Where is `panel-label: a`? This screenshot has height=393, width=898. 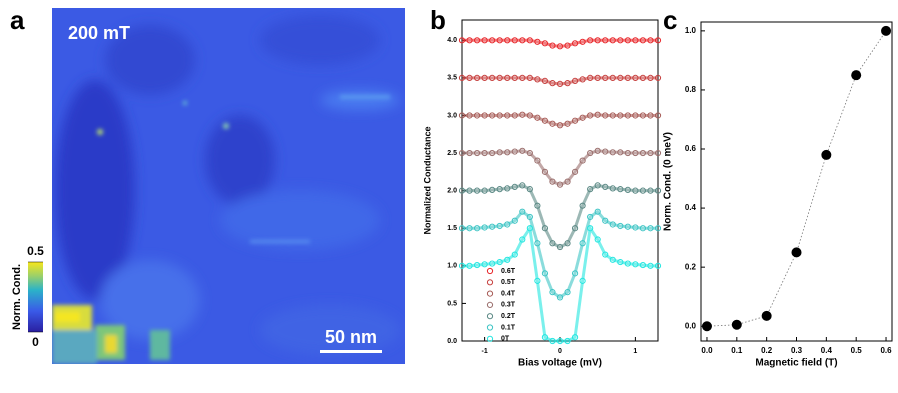 panel-label: a is located at coordinates (17, 20).